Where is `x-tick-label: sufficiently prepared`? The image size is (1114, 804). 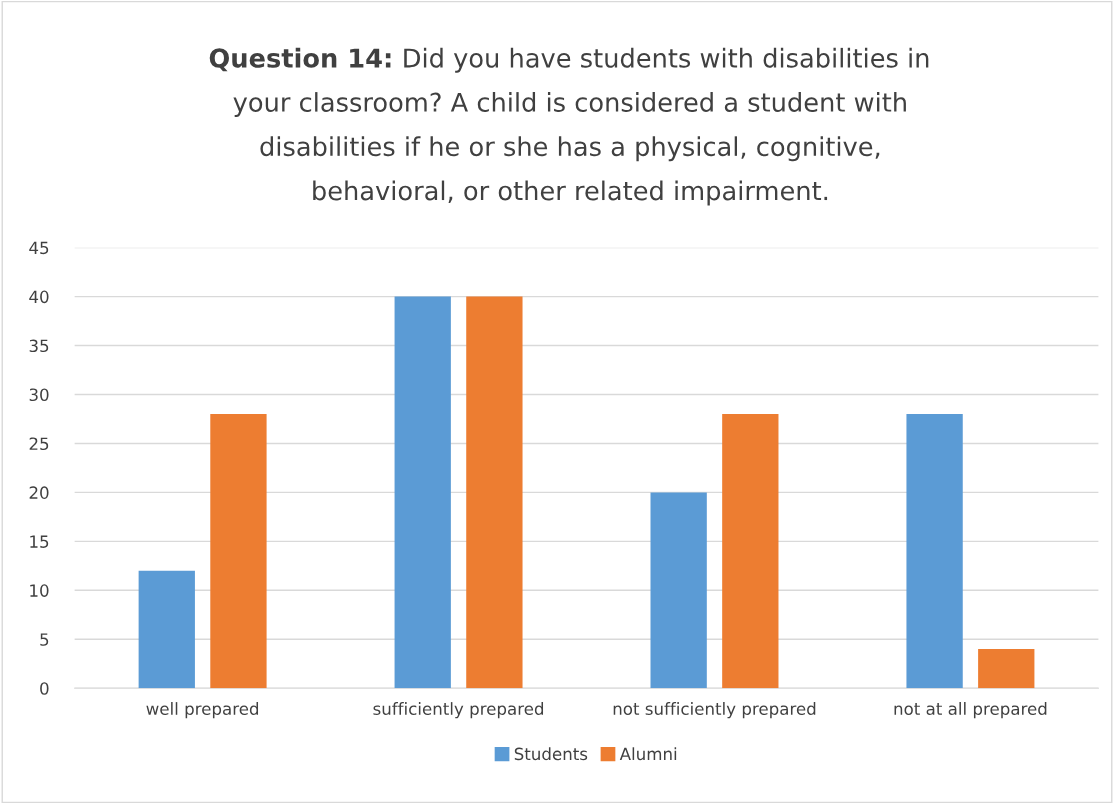
x-tick-label: sufficiently prepared is located at coordinates (458, 710).